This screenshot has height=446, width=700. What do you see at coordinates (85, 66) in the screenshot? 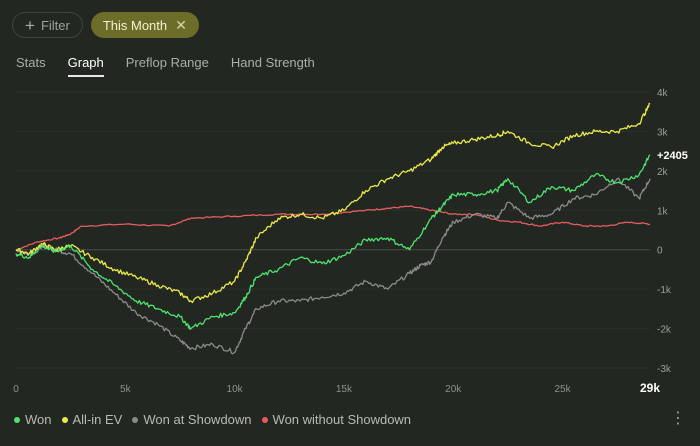
I see `tab-graph: Graph` at bounding box center [85, 66].